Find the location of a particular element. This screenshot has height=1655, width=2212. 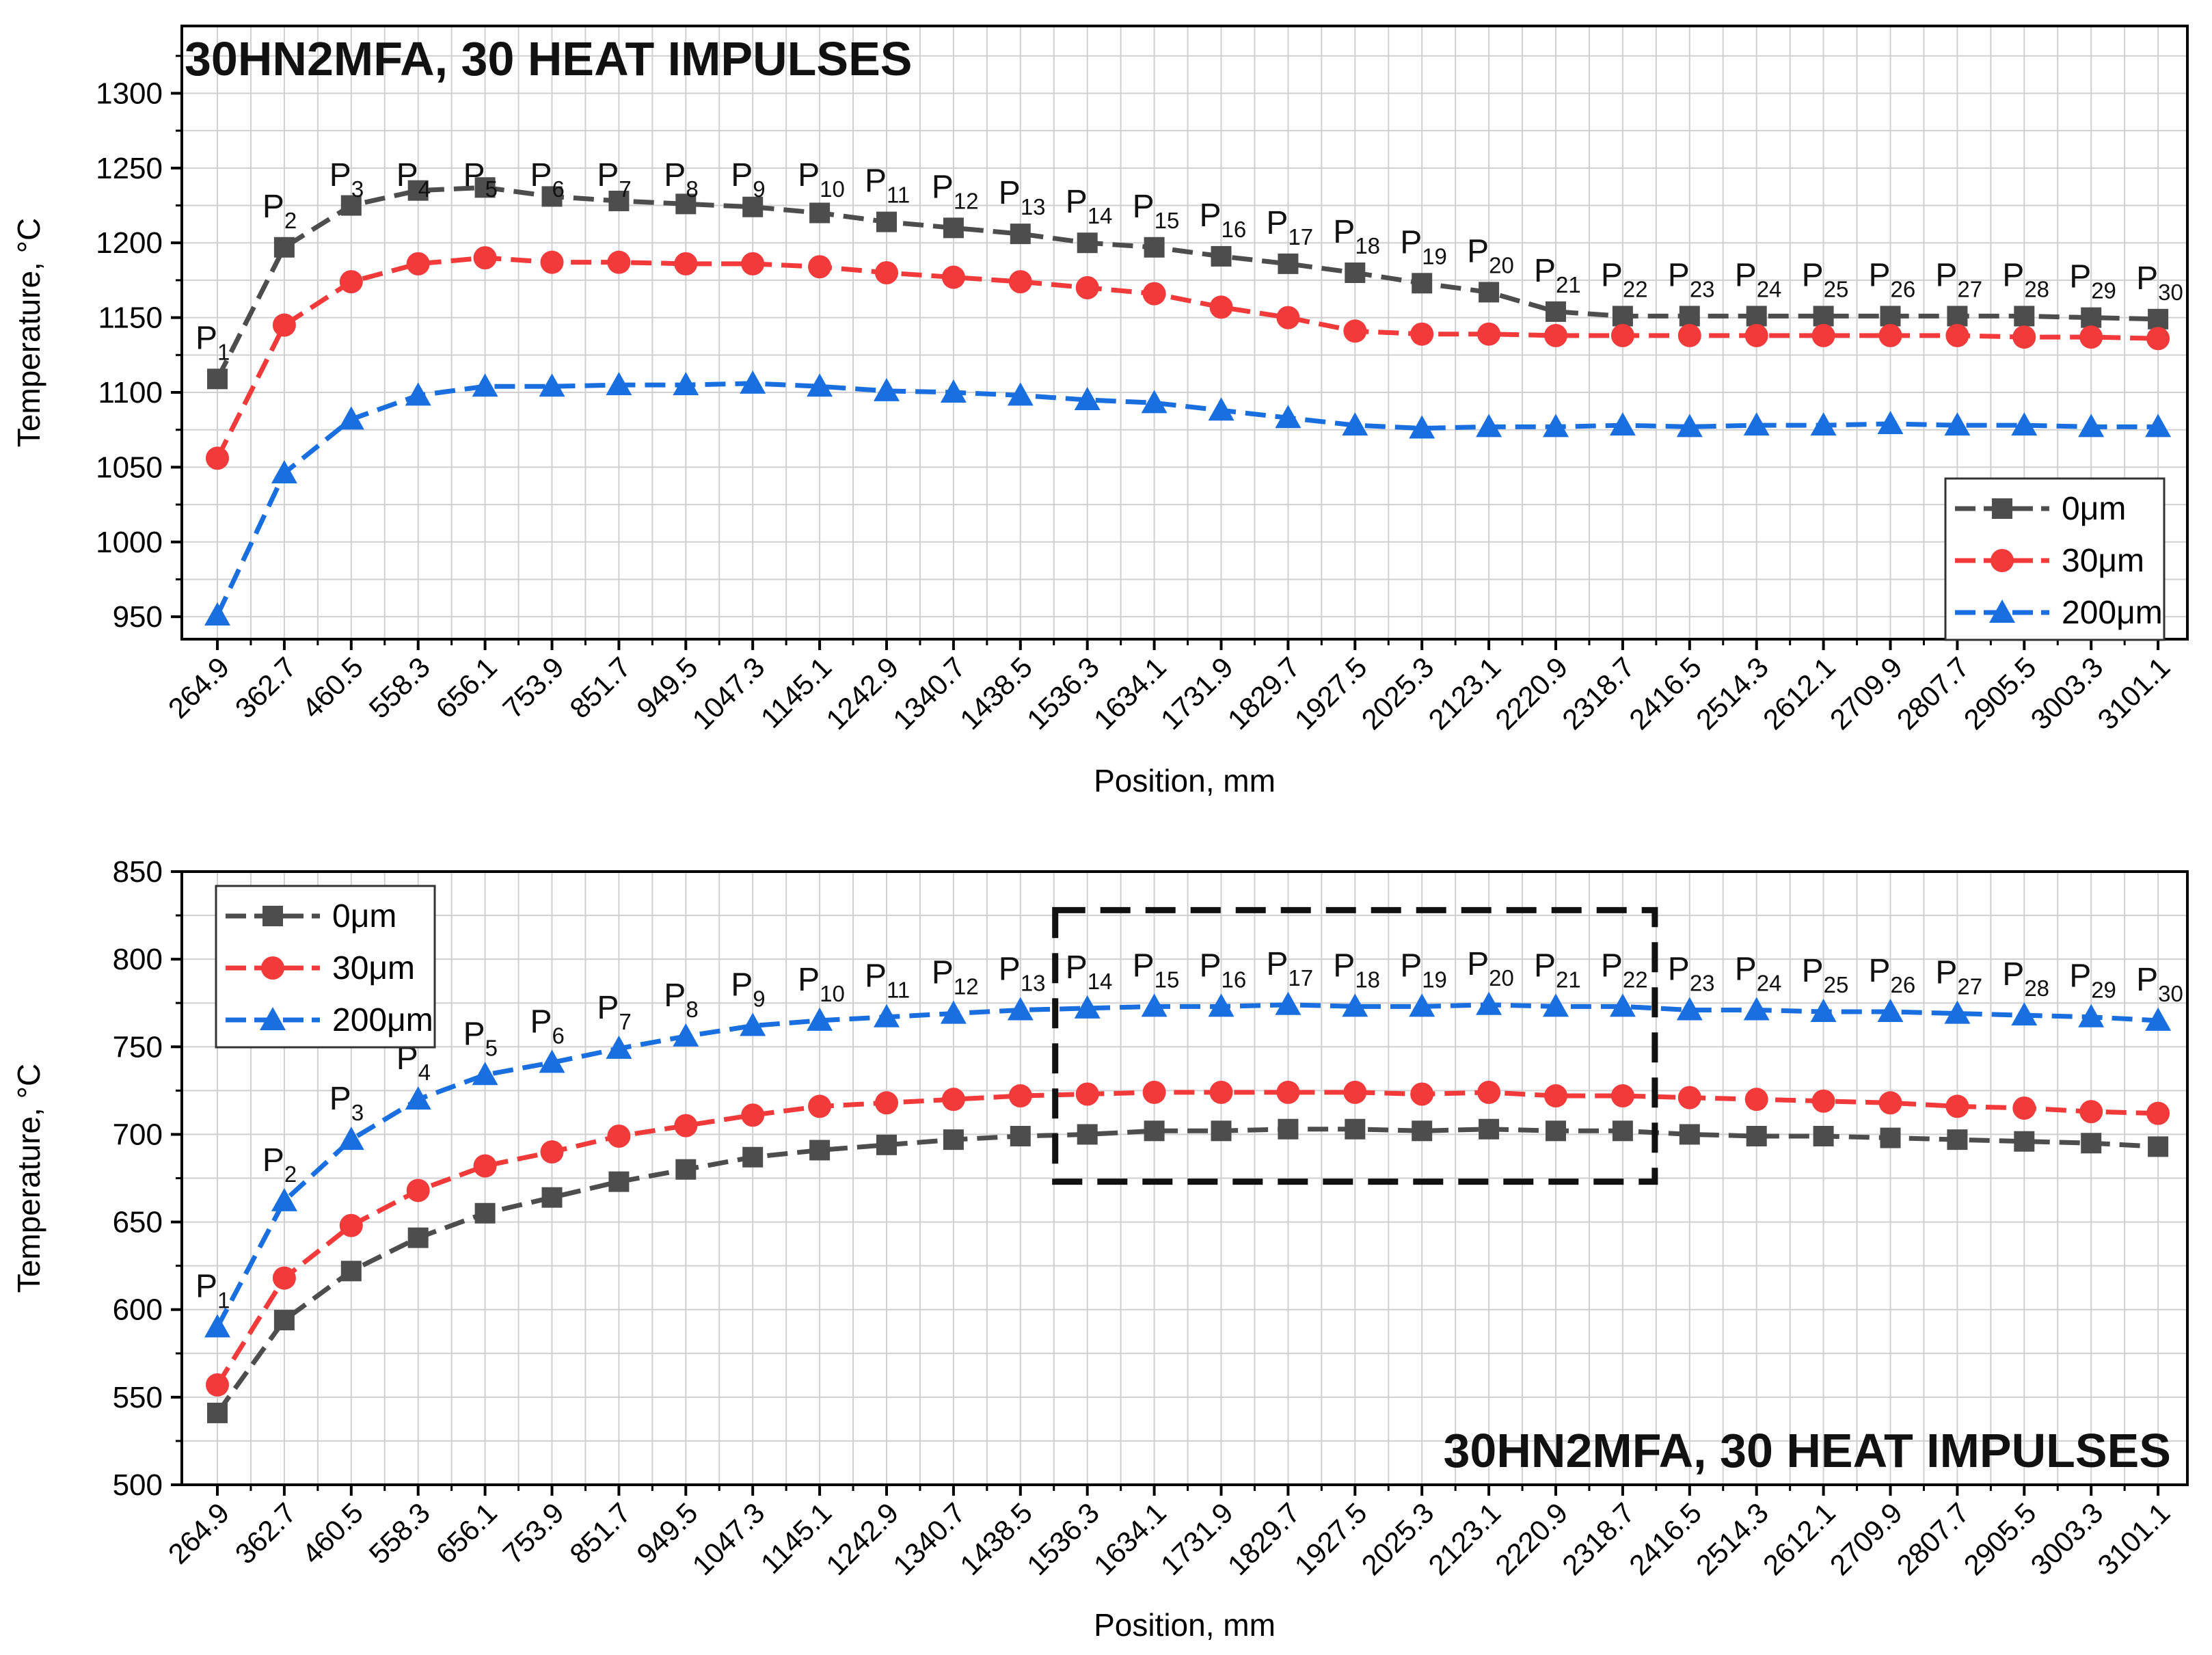

y-tick-label: 550 is located at coordinates (138, 1397).